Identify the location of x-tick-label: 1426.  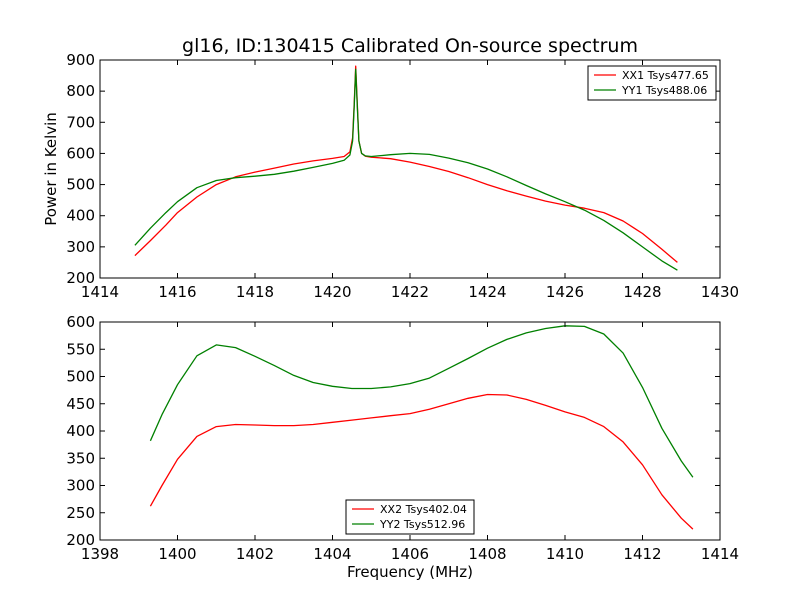
(565, 292).